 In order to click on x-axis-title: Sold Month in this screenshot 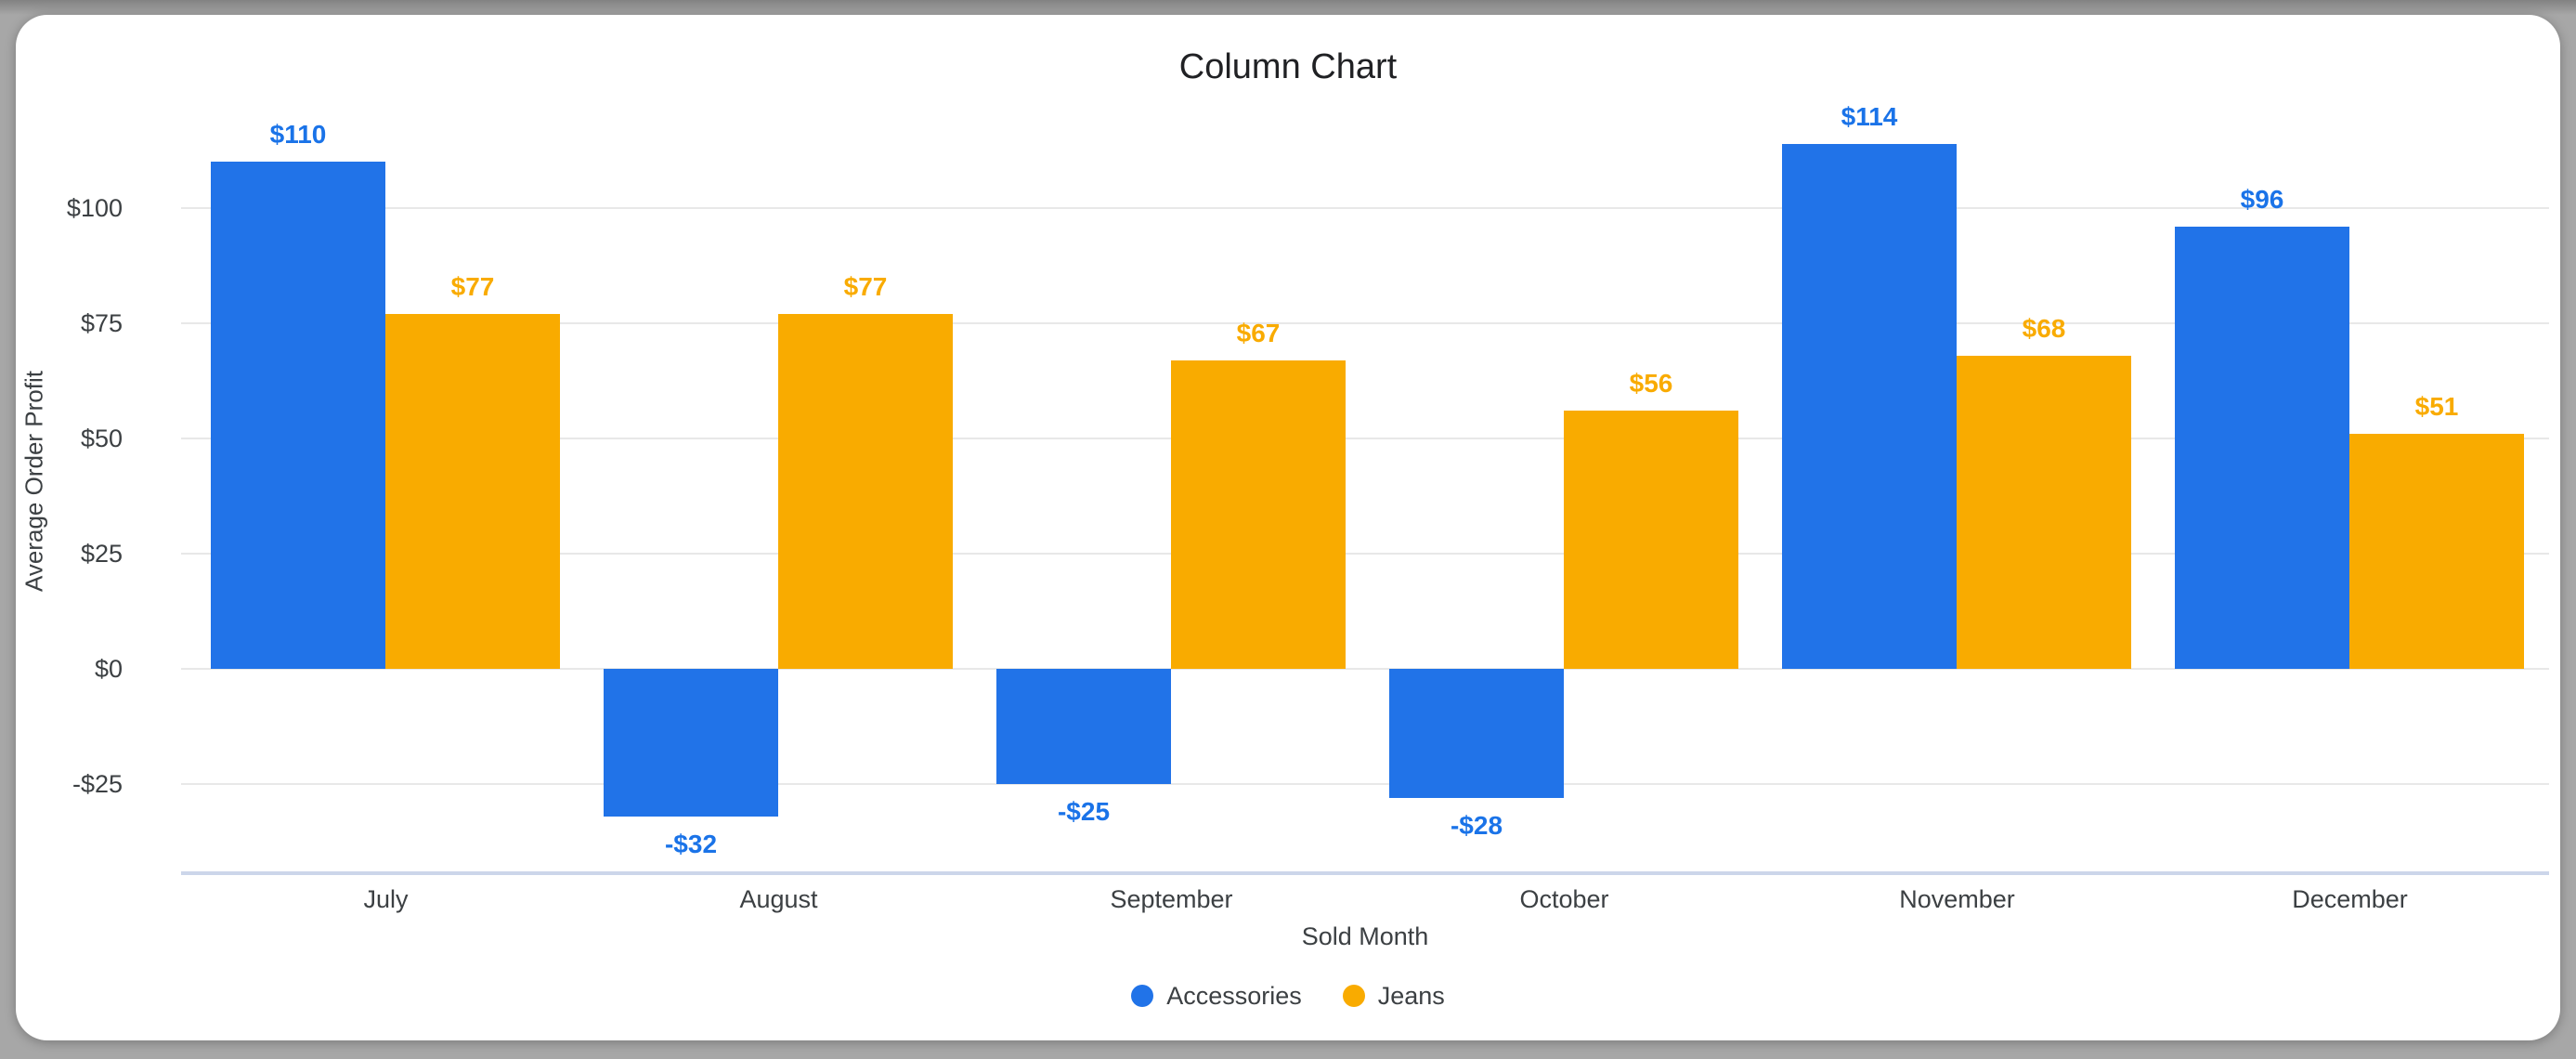, I will do `click(1365, 936)`.